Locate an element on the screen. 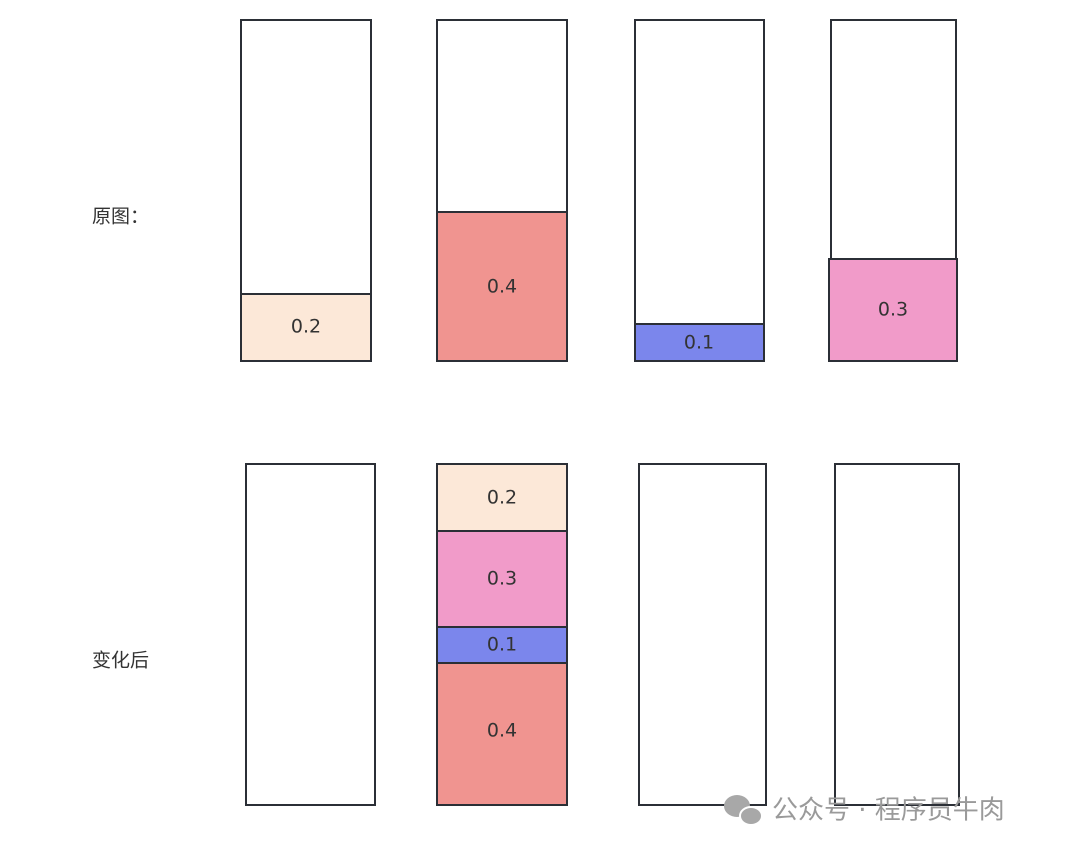 Image resolution: width=1080 pixels, height=854 pixels. row-label: 变化后 is located at coordinates (120, 661).